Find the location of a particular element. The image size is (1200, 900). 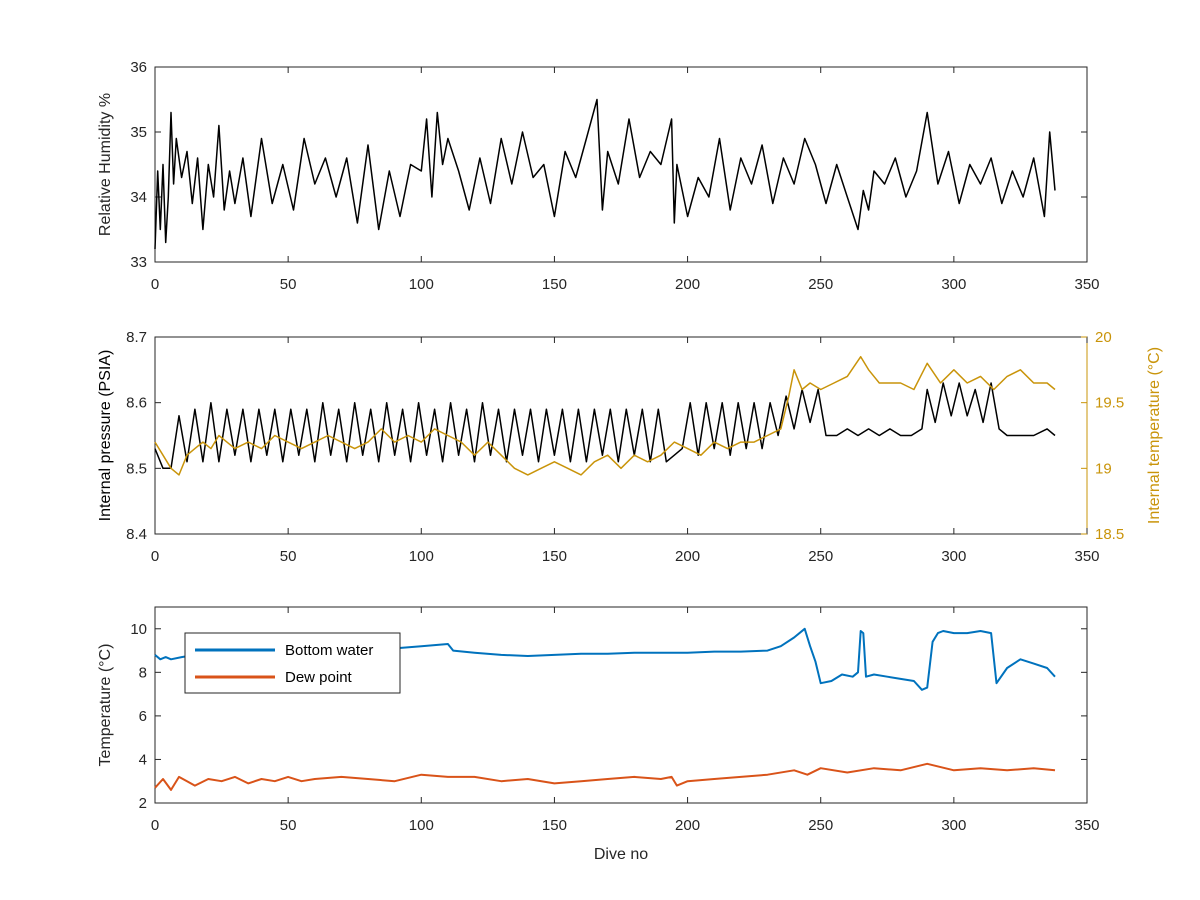

legend: Bottom water Dew point is located at coordinates (292, 663).